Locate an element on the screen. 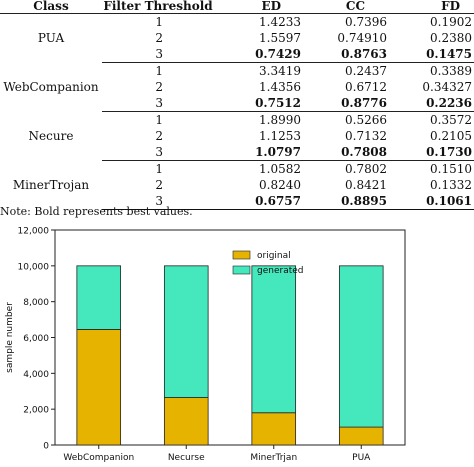 This screenshot has width=474, height=467. x-tick-label: Necurse is located at coordinates (186, 458).